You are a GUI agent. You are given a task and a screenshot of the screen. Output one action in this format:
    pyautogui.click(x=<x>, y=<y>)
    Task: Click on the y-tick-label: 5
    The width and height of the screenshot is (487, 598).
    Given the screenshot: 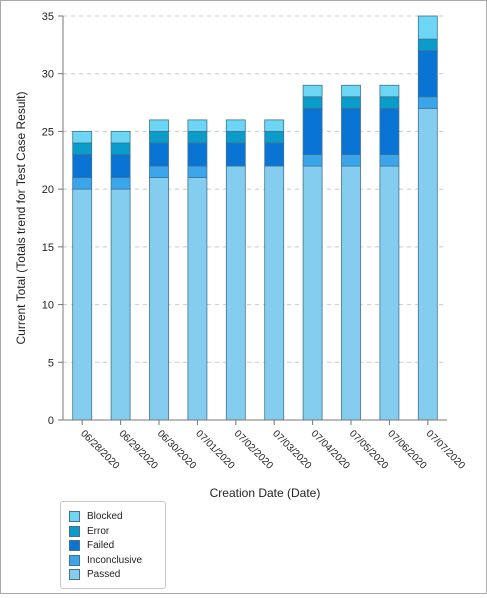 What is the action you would take?
    pyautogui.click(x=51, y=363)
    